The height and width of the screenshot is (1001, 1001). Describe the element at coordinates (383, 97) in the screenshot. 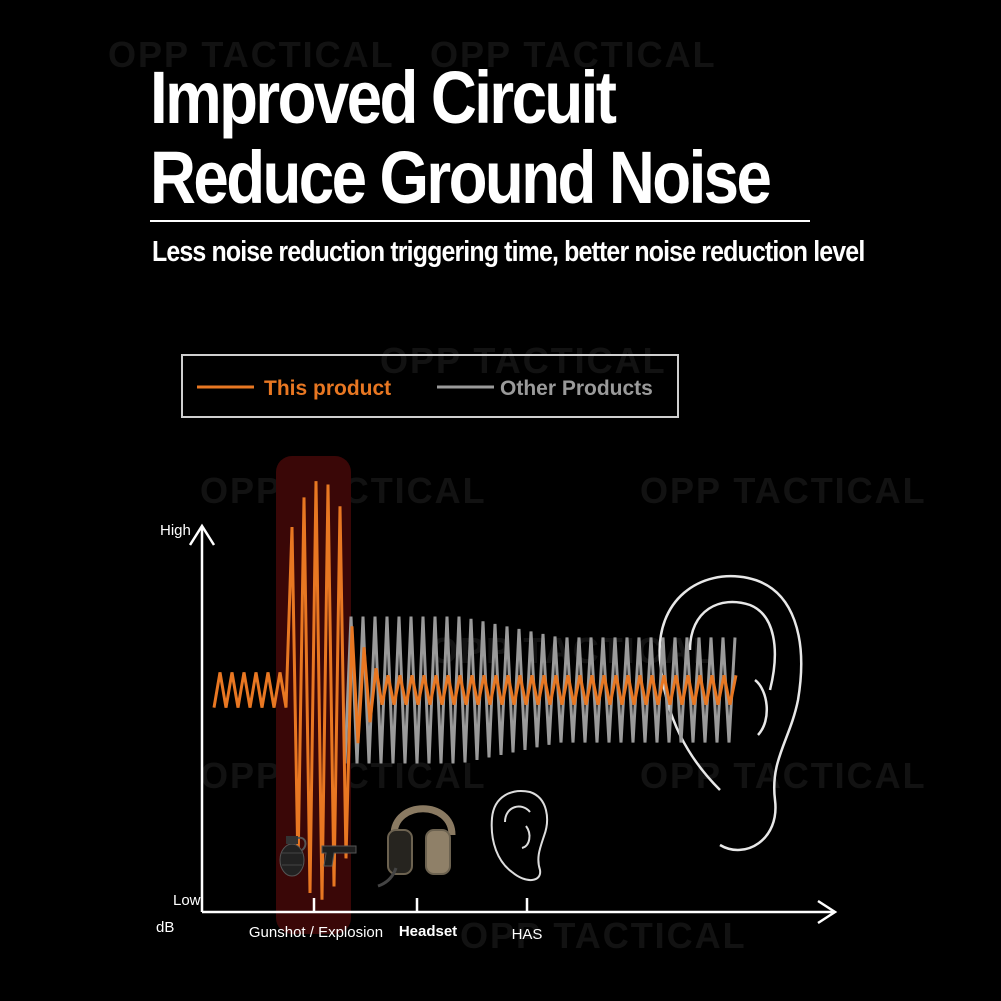

I see `title-line-1: Improved Circuit` at that location.